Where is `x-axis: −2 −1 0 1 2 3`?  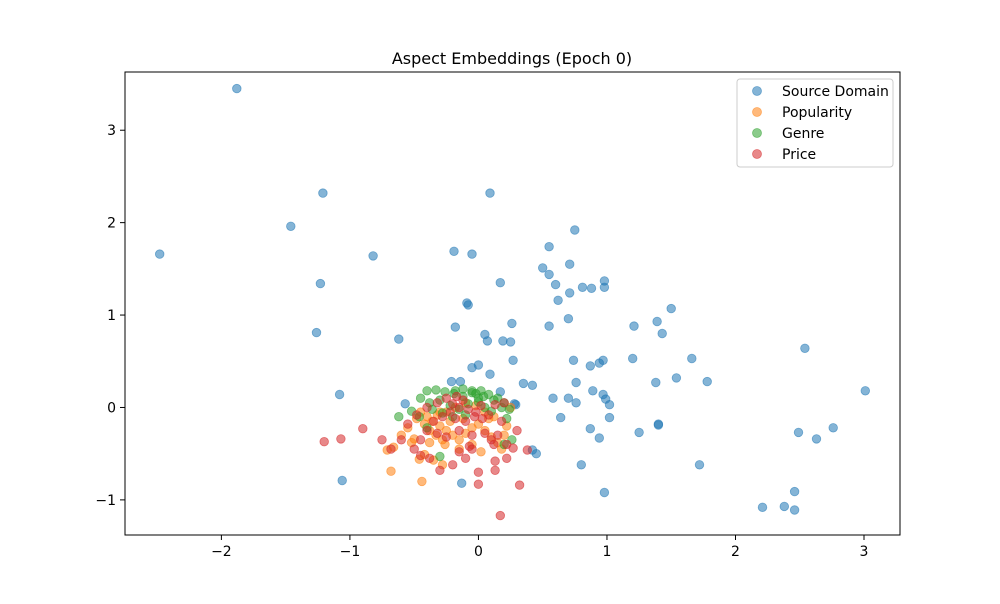 x-axis: −2 −1 0 1 2 3 is located at coordinates (539, 547).